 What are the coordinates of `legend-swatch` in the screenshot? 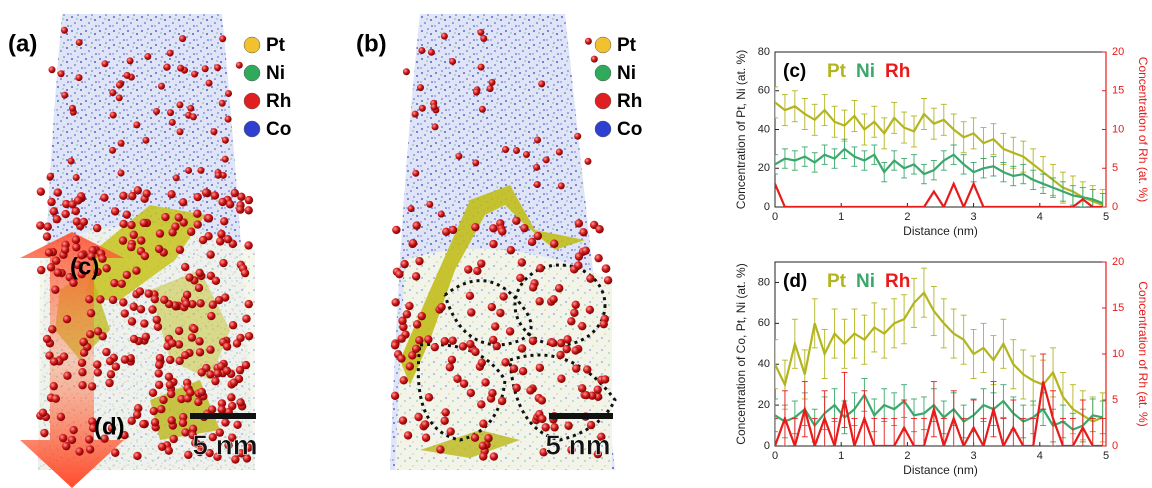 It's located at (603, 45).